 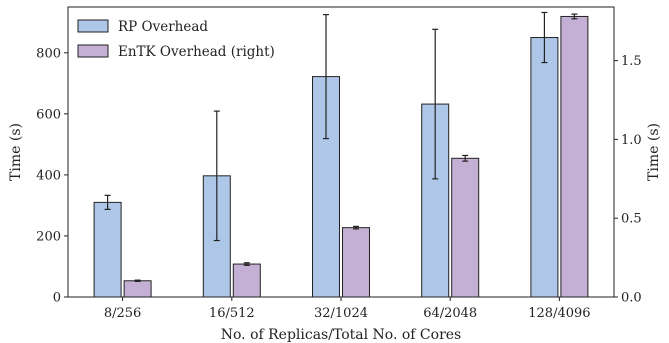 What do you see at coordinates (631, 219) in the screenshot?
I see `y-tick-label-right: 0.5` at bounding box center [631, 219].